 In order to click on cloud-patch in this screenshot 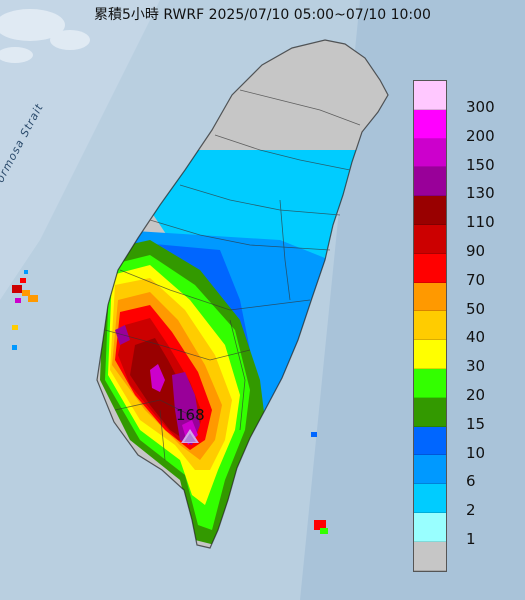, I will do `click(45, 36)`.